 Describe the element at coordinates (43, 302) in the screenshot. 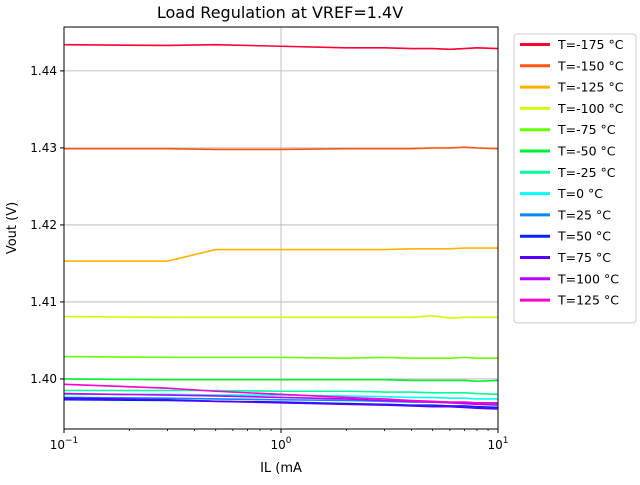

I see `y-tick-label: 1.41` at that location.